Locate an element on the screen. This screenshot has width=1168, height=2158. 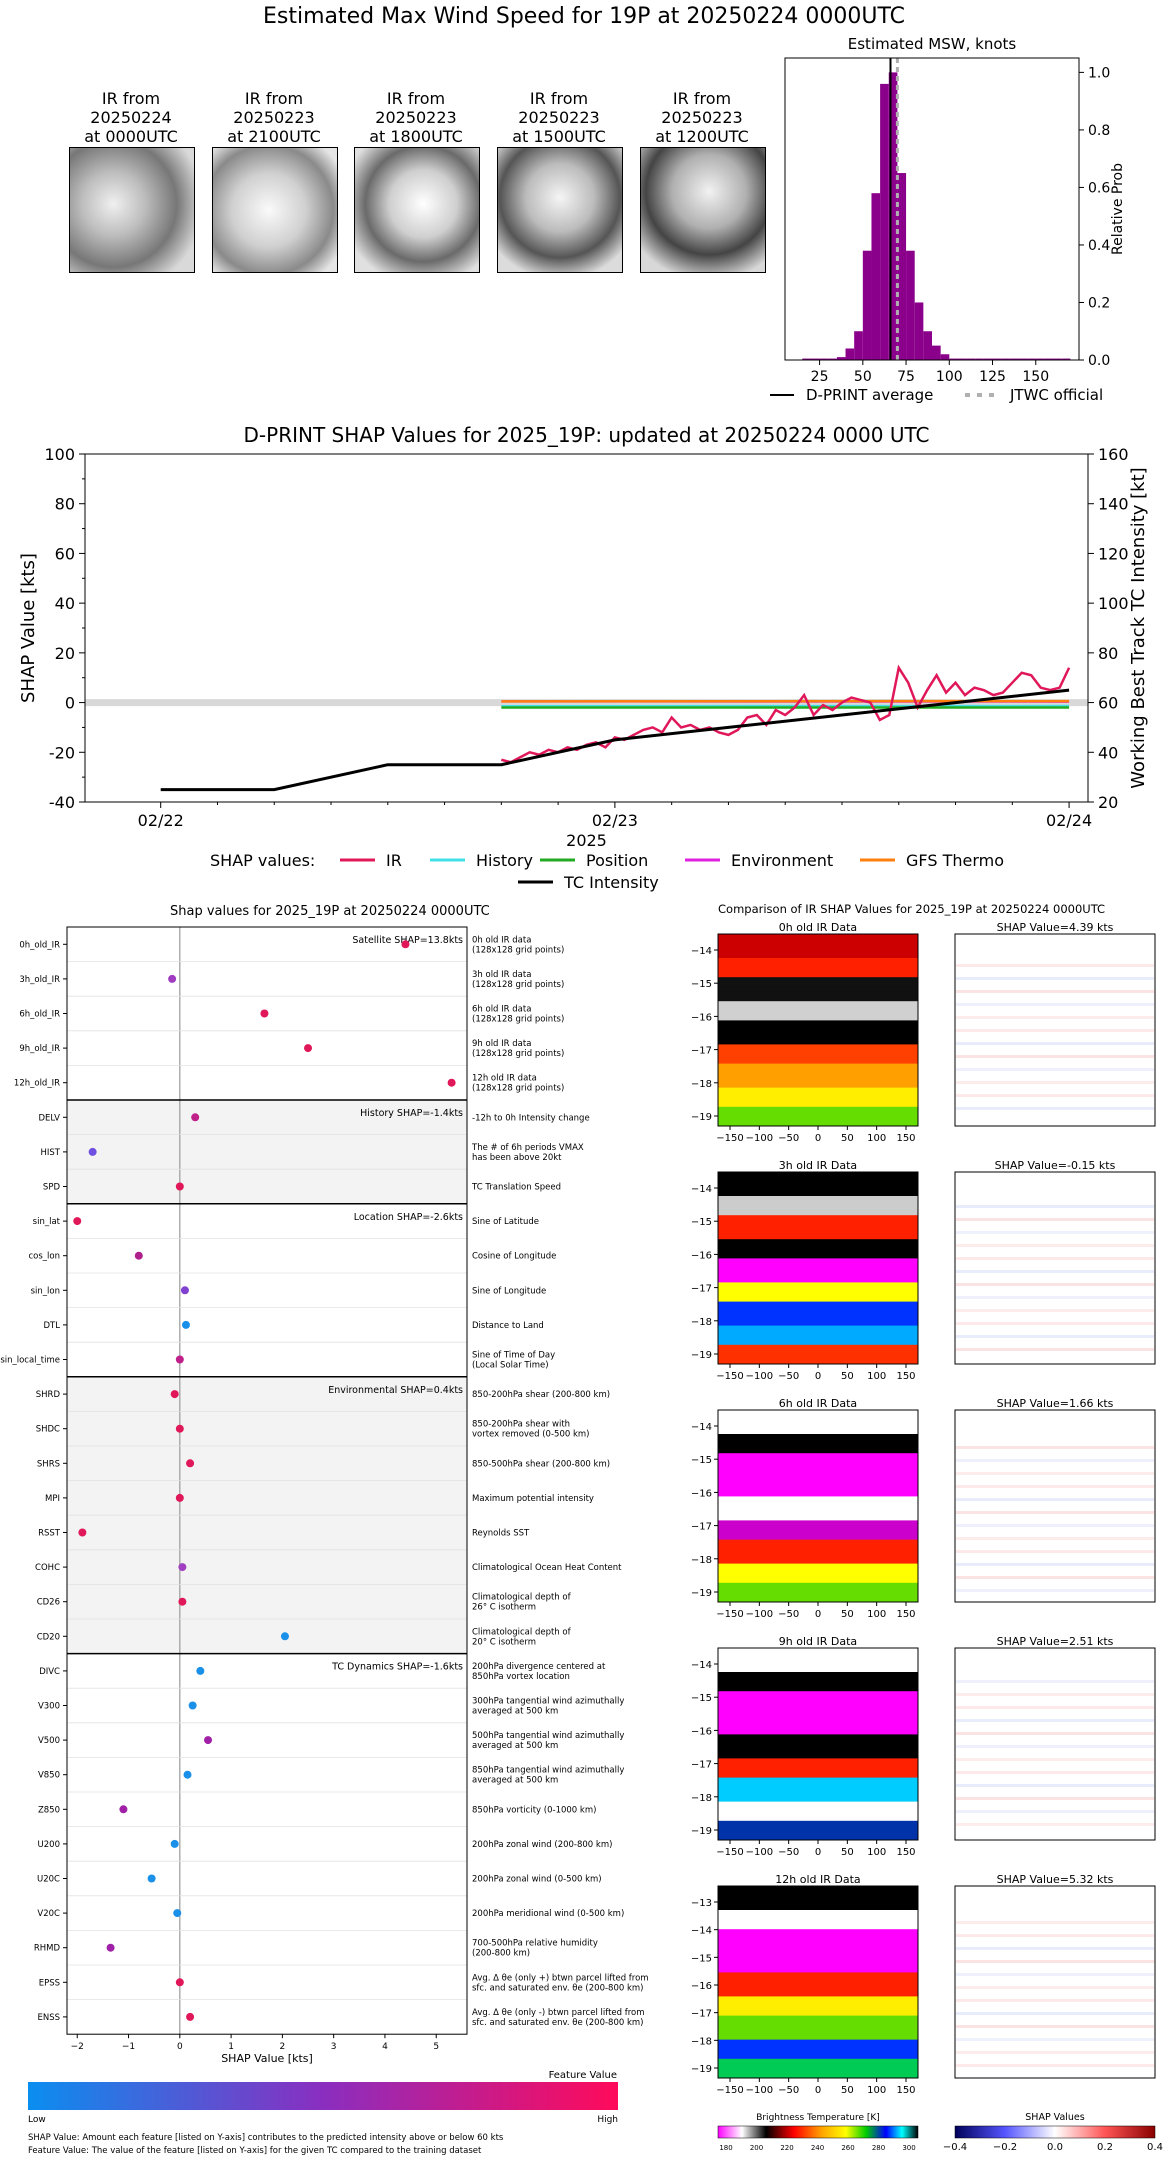
feature-value-colorbar is located at coordinates (323, 2096).